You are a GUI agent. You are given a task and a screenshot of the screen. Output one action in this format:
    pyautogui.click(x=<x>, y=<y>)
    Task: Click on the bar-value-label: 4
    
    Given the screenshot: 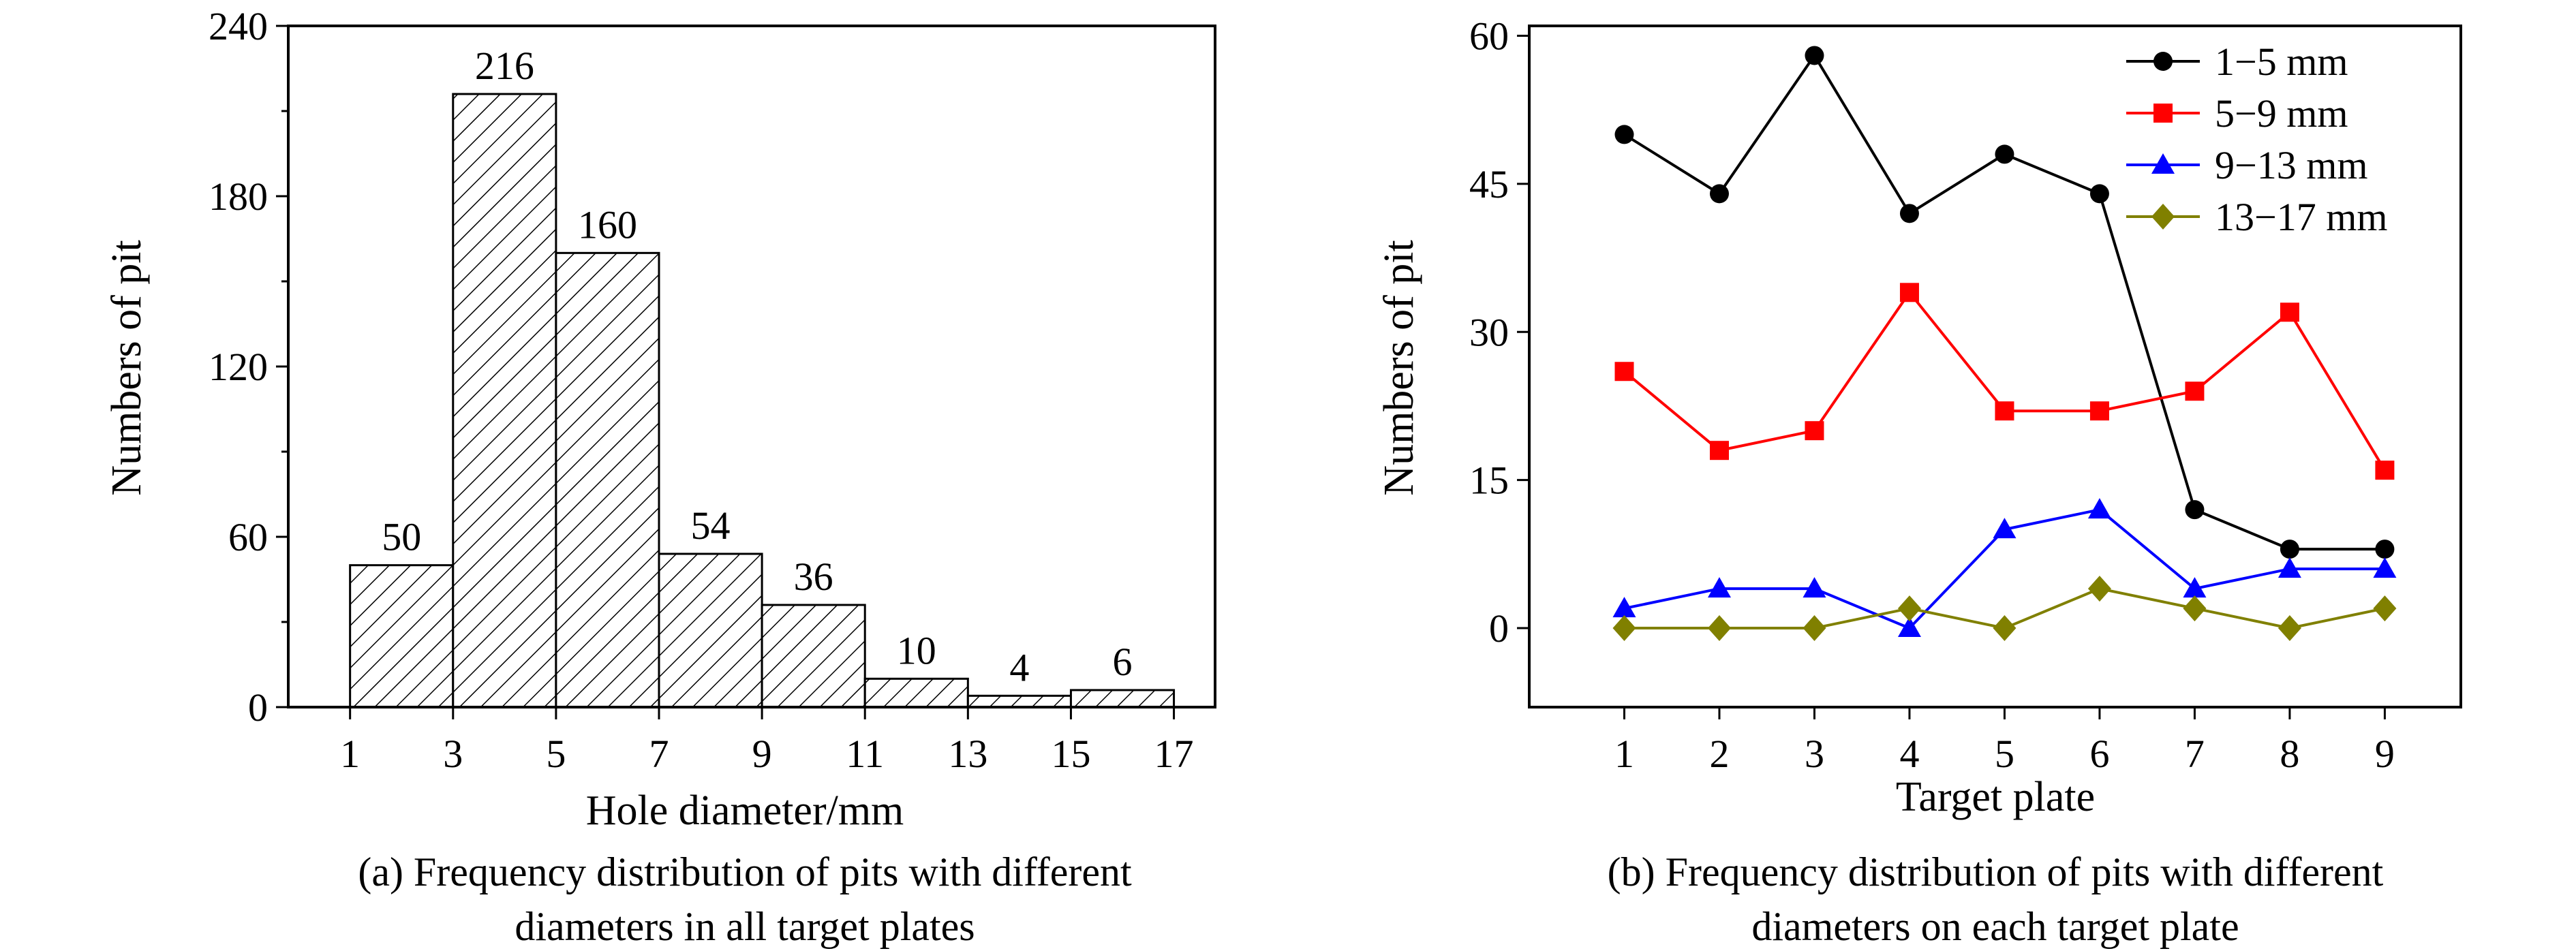 What is the action you would take?
    pyautogui.click(x=1019, y=667)
    